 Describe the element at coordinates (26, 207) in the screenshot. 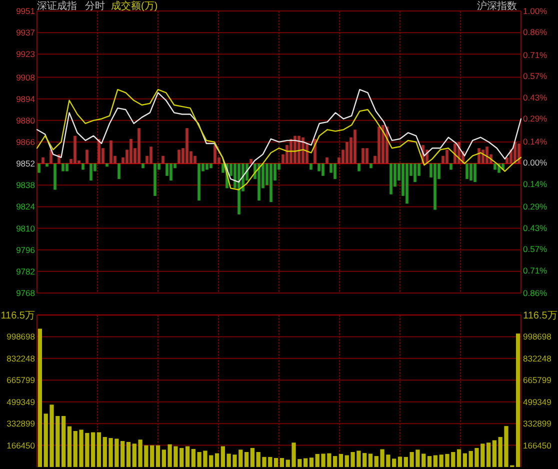

I see `y-tick-label: 9824` at that location.